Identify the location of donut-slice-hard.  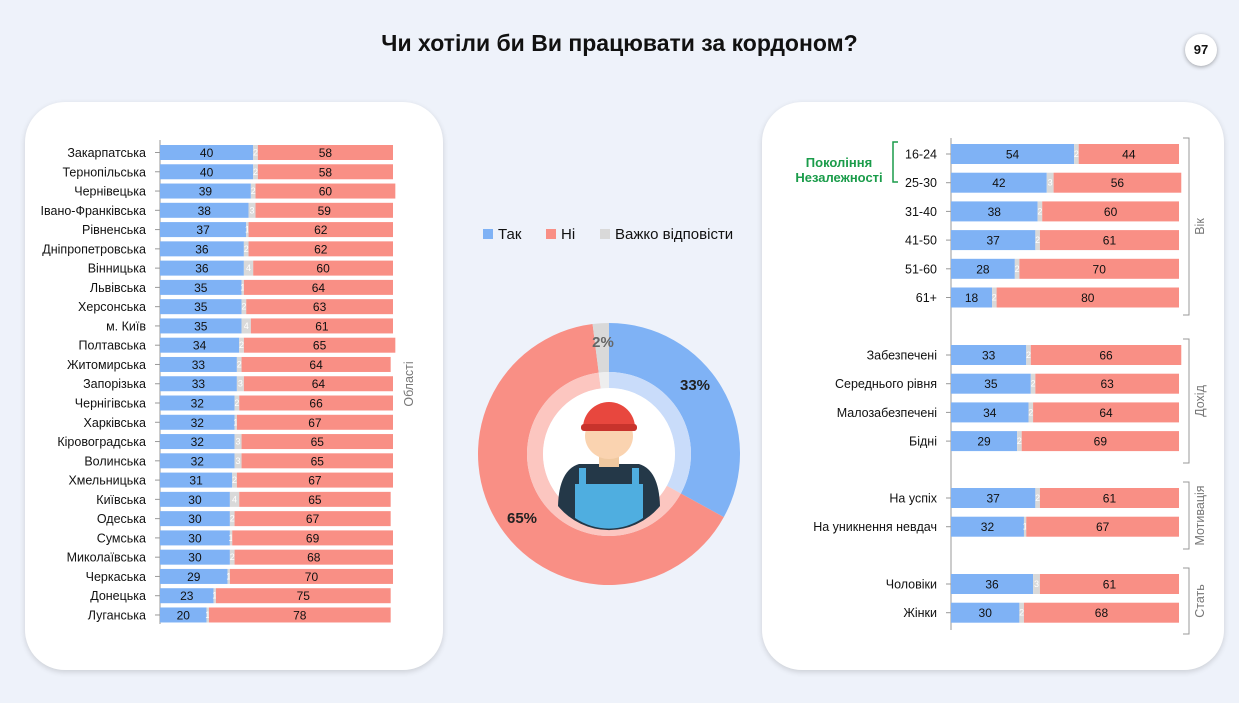
(600, 348).